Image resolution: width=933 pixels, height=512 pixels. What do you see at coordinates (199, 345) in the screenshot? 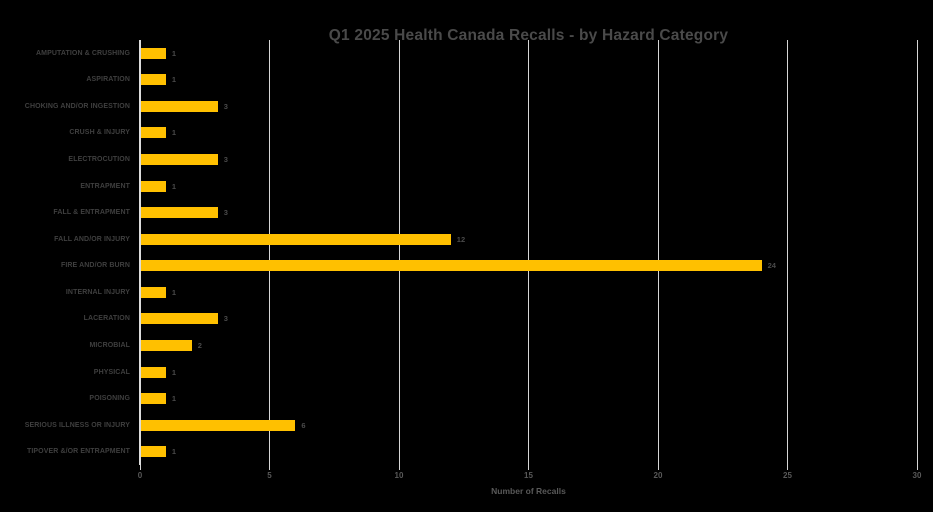
I see `value-label: 2` at bounding box center [199, 345].